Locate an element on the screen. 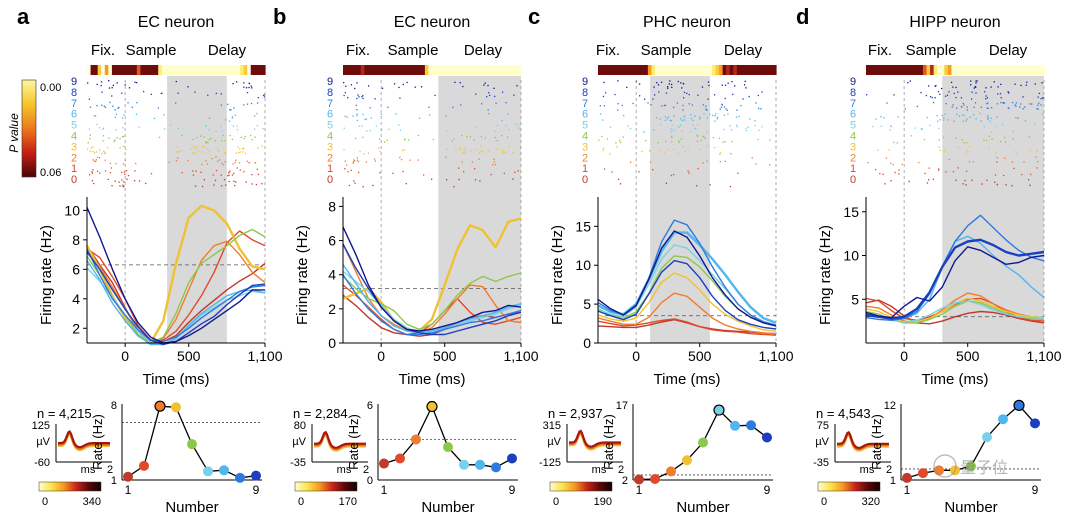 The height and width of the screenshot is (518, 1080). raster-row-label: 7 is located at coordinates (585, 104).